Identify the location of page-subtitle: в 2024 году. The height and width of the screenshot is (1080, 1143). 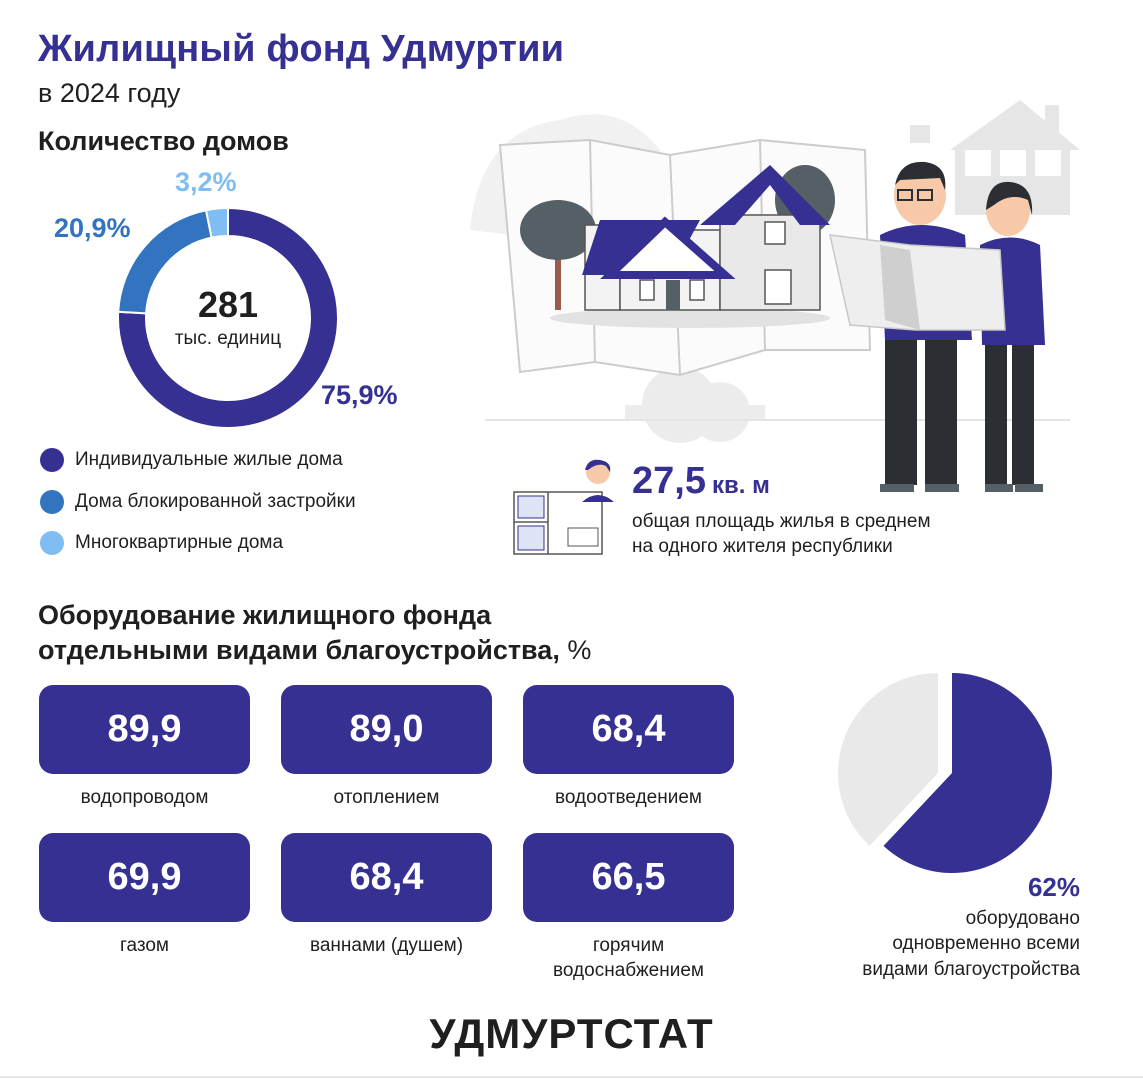
(109, 93).